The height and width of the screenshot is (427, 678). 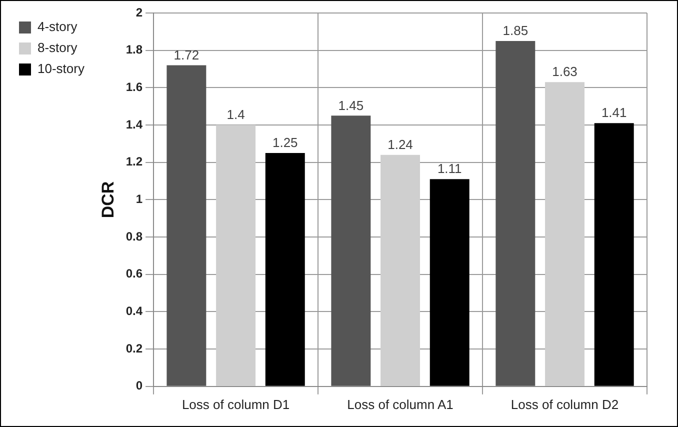 What do you see at coordinates (134, 49) in the screenshot?
I see `y-tick-label: 1.8` at bounding box center [134, 49].